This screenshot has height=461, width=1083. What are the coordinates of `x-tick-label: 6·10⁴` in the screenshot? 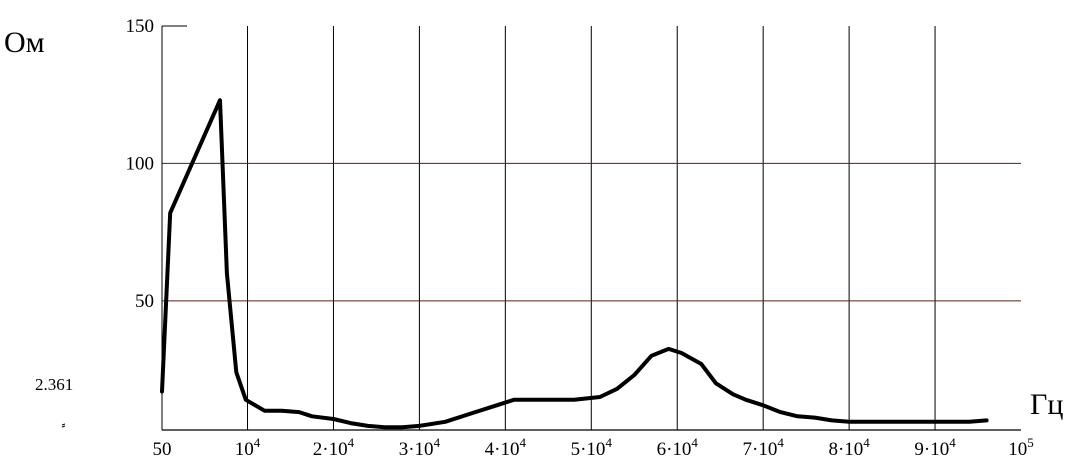 It's located at (678, 447).